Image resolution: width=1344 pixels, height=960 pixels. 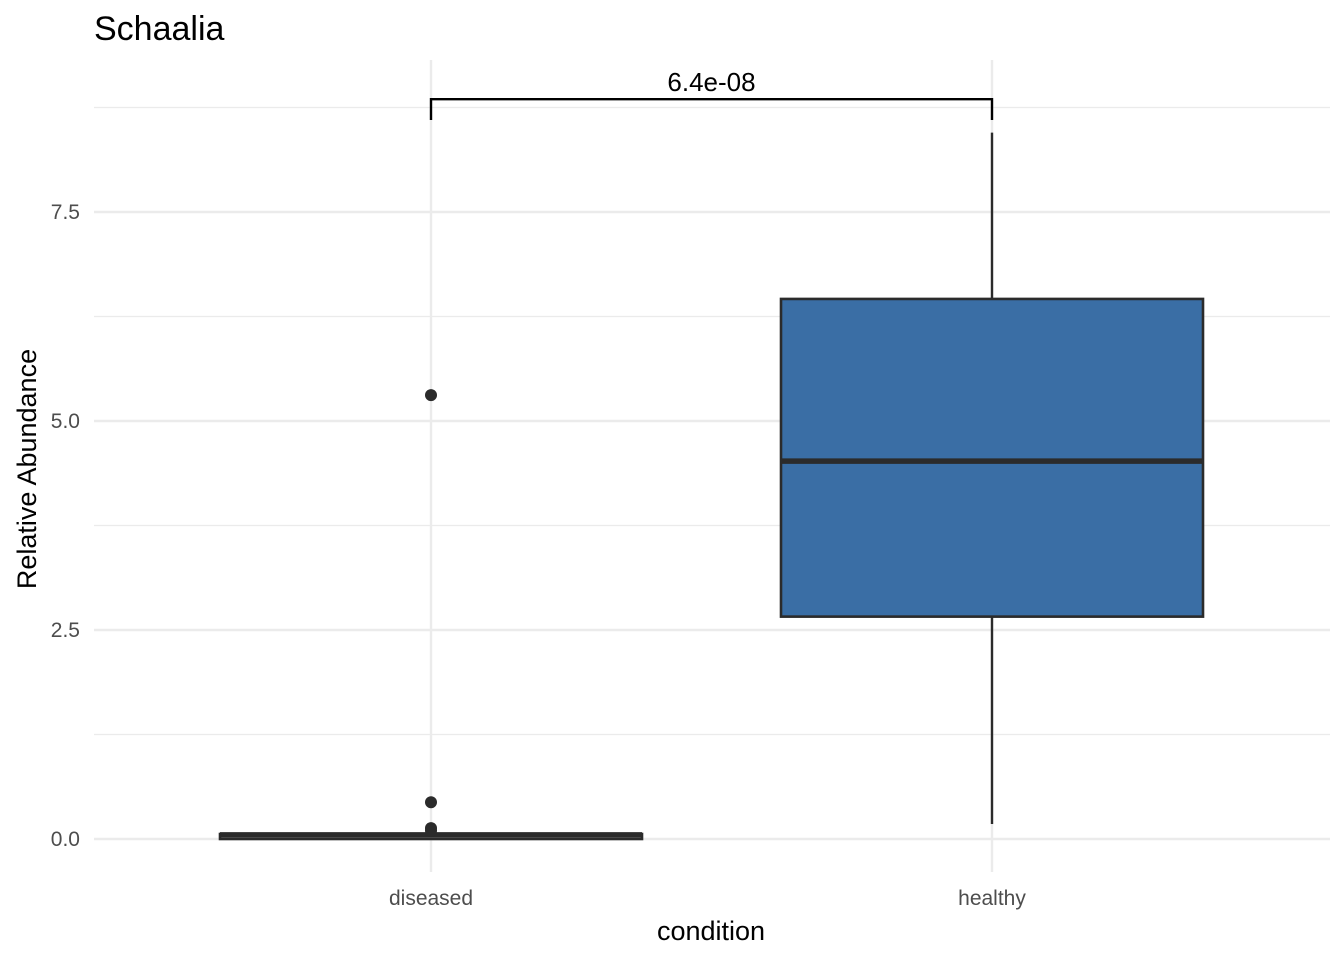 I want to click on x-axis-title: condition, so click(x=711, y=931).